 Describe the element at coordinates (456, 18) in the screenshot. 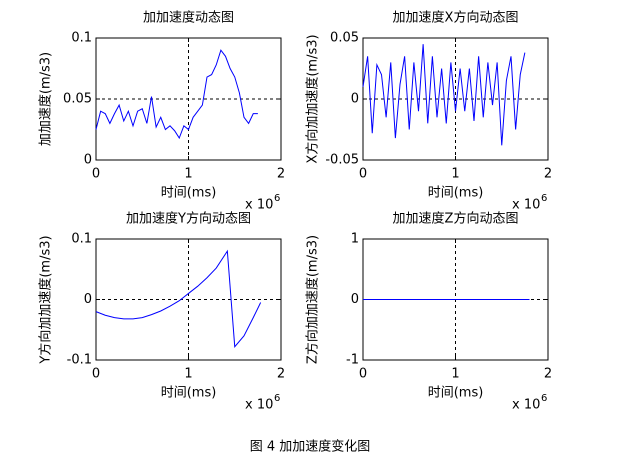

I see `chart-title: 加加速度X方向动态图` at that location.